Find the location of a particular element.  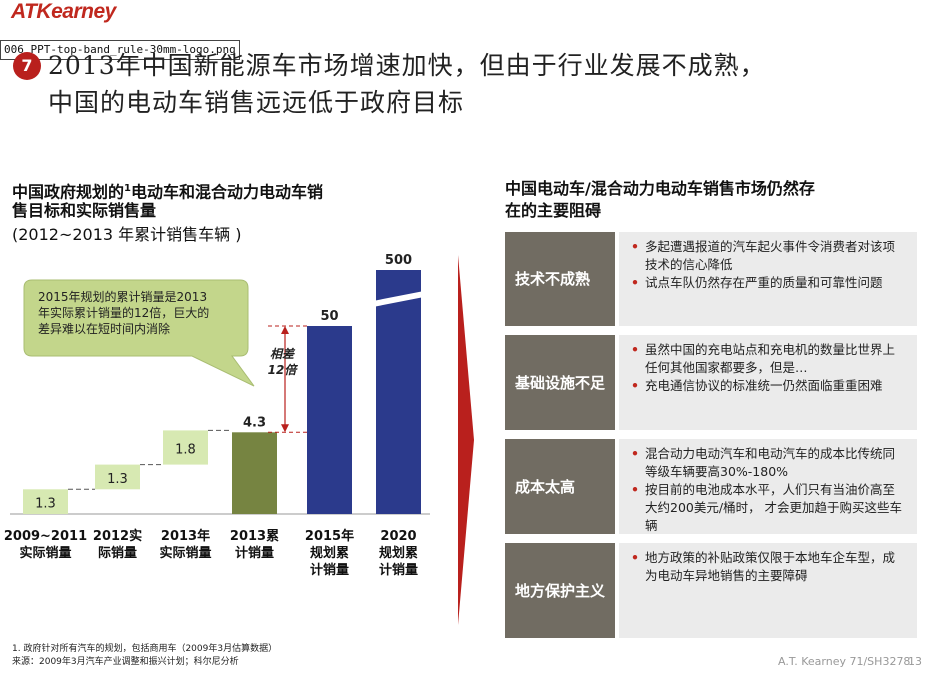

logo-filename-tooltip: 006_PPT-top-band_rule-30mm-logo.png is located at coordinates (120, 50).